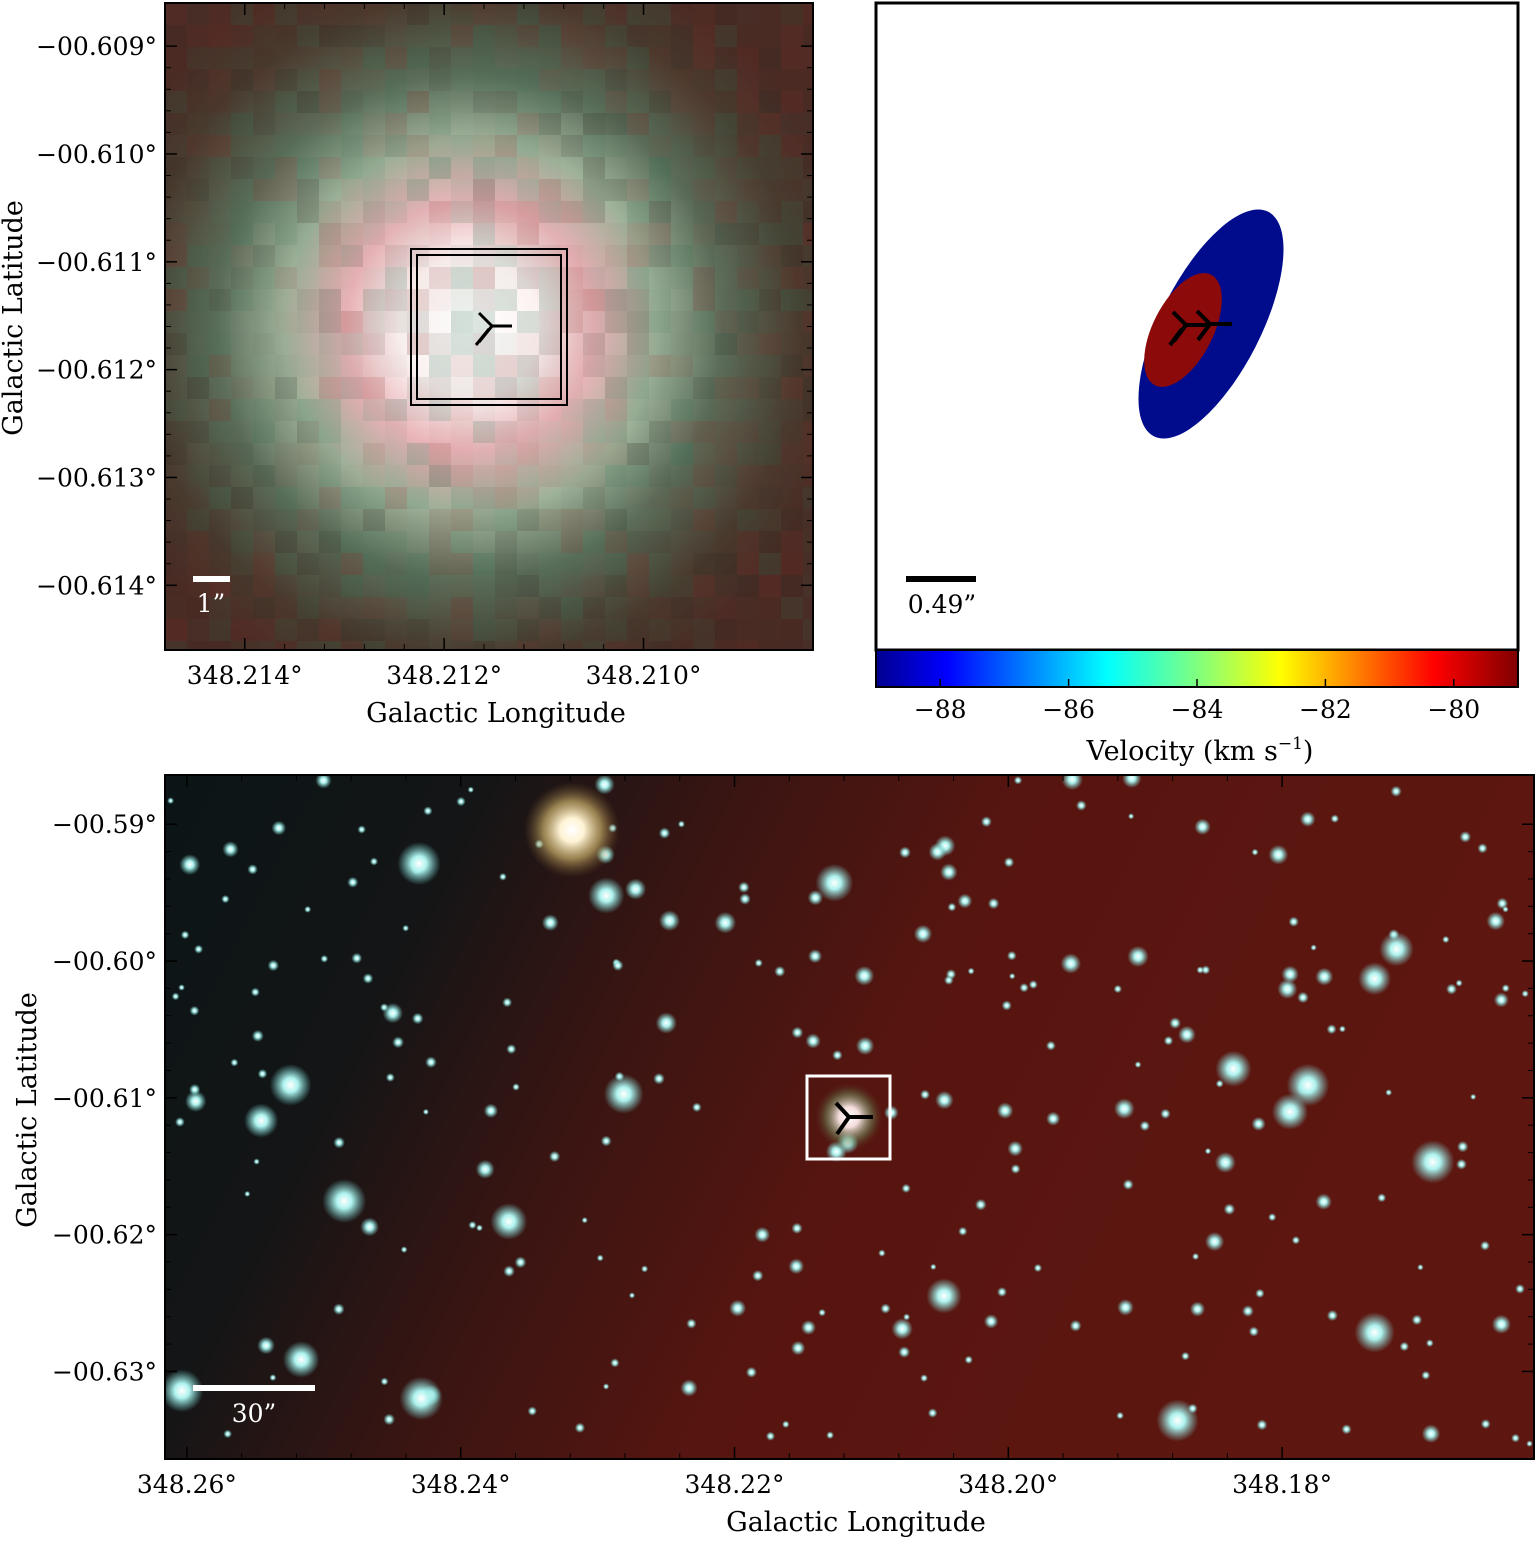  I want to click on colorbar-tick-label: −84, so click(1197, 709).